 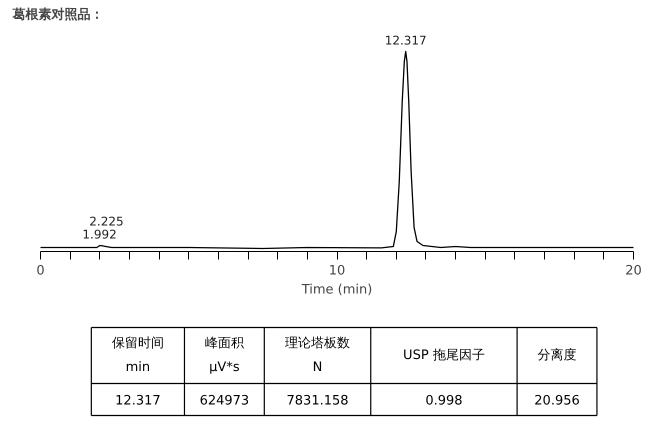 What do you see at coordinates (40, 271) in the screenshot?
I see `x-tick-label: 0` at bounding box center [40, 271].